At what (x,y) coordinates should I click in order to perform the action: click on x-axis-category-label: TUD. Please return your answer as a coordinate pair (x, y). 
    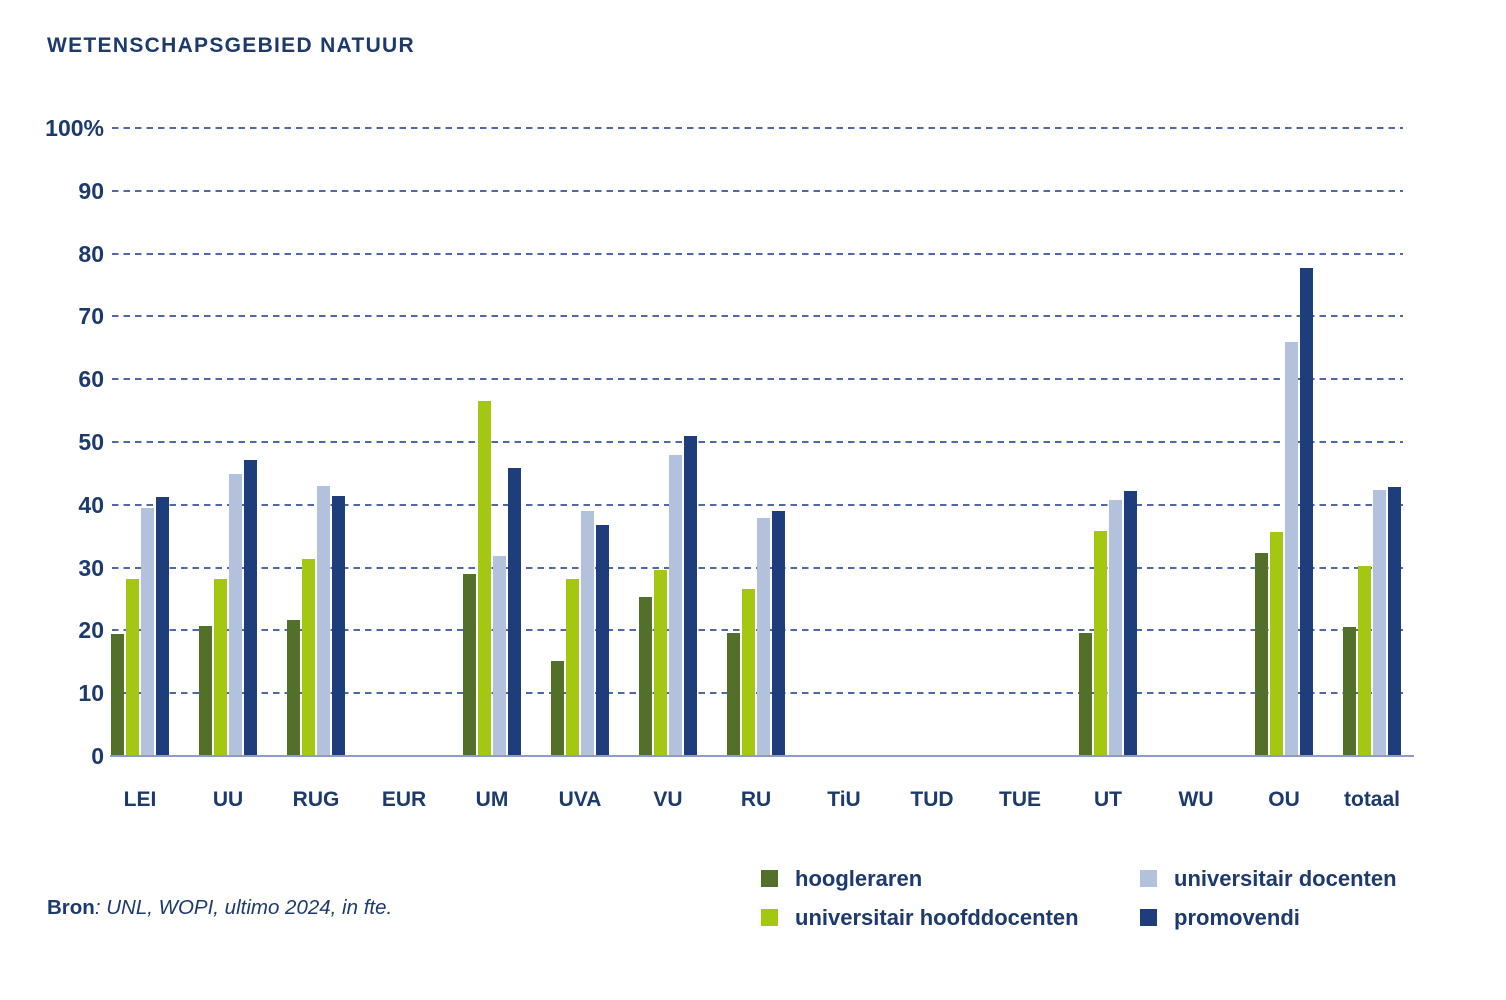
    Looking at the image, I should click on (932, 799).